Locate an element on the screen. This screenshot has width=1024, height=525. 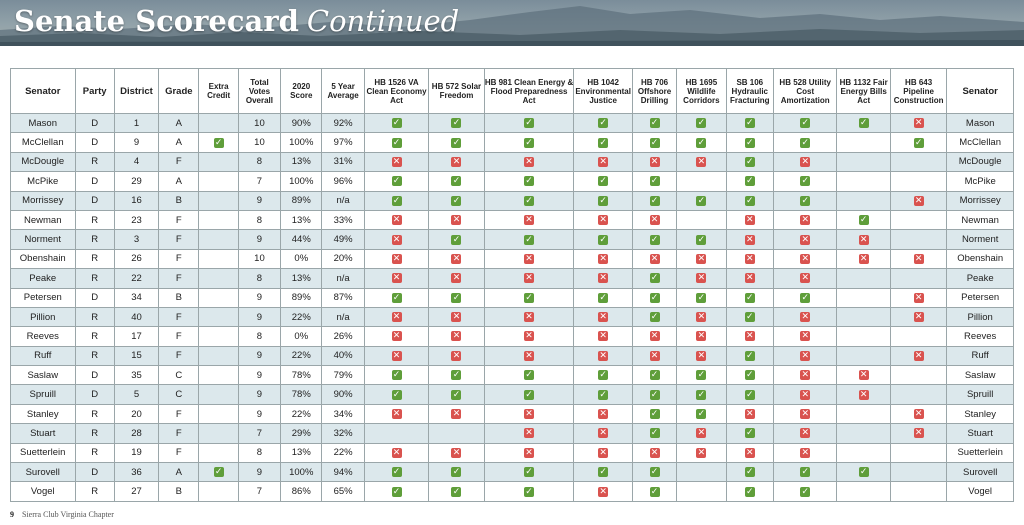
party-cell: D is located at coordinates (94, 142).